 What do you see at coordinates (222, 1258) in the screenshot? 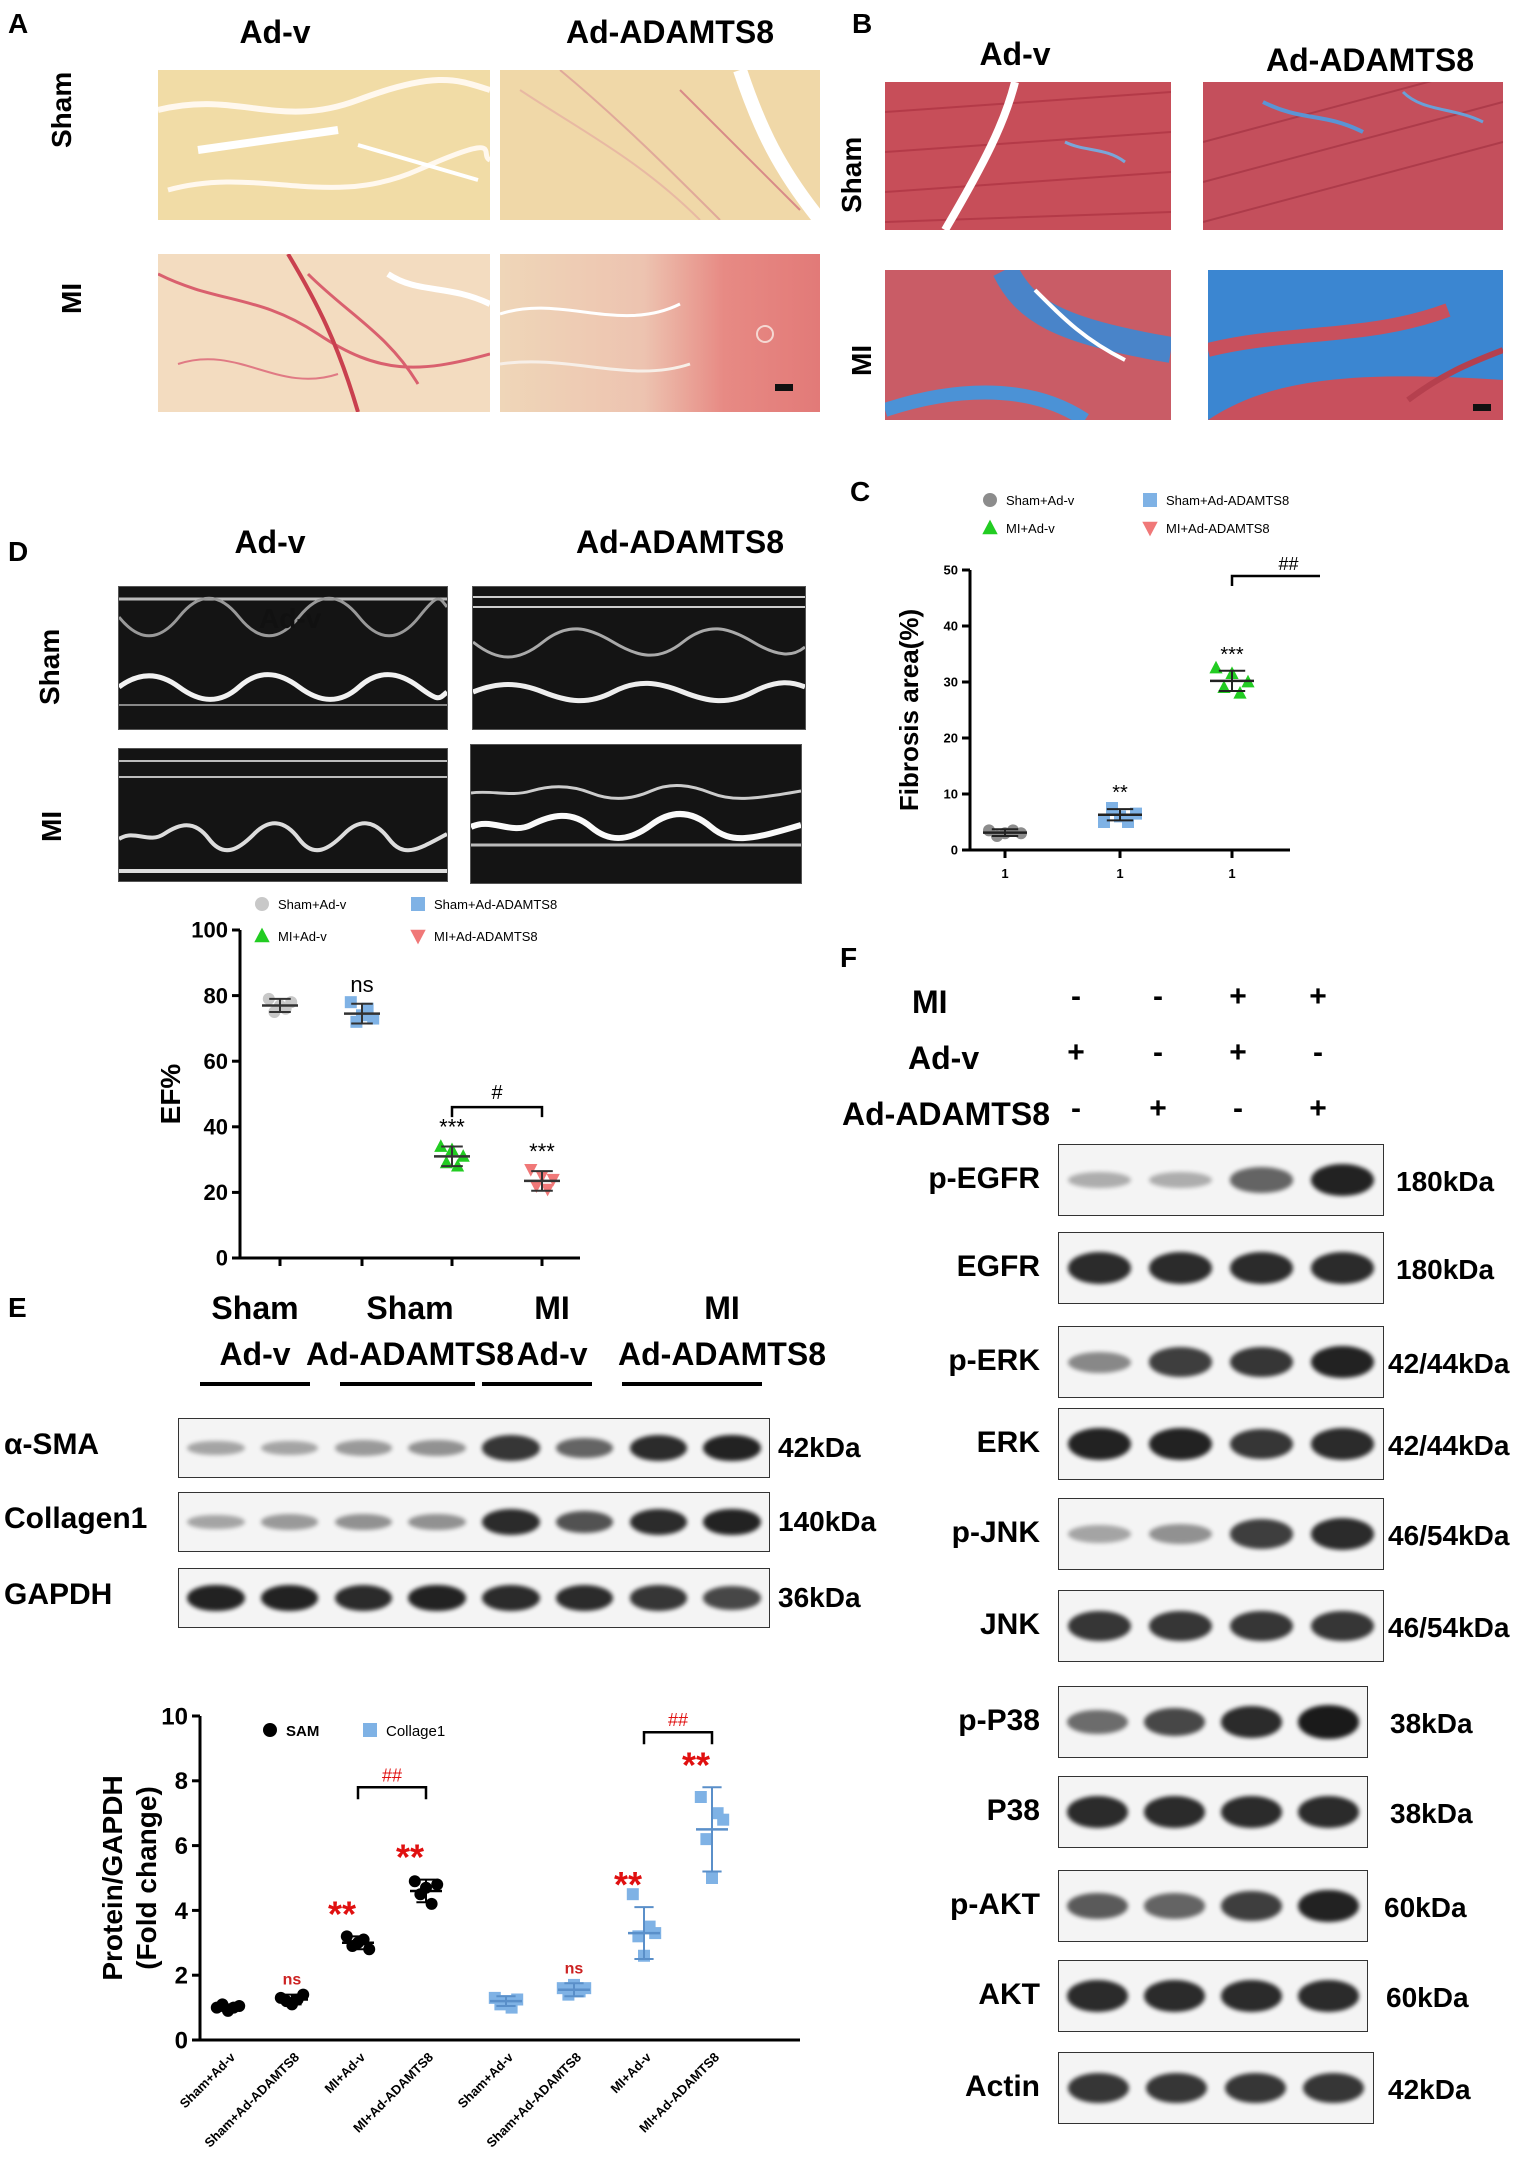
I see `y-tick-label: 0` at bounding box center [222, 1258].